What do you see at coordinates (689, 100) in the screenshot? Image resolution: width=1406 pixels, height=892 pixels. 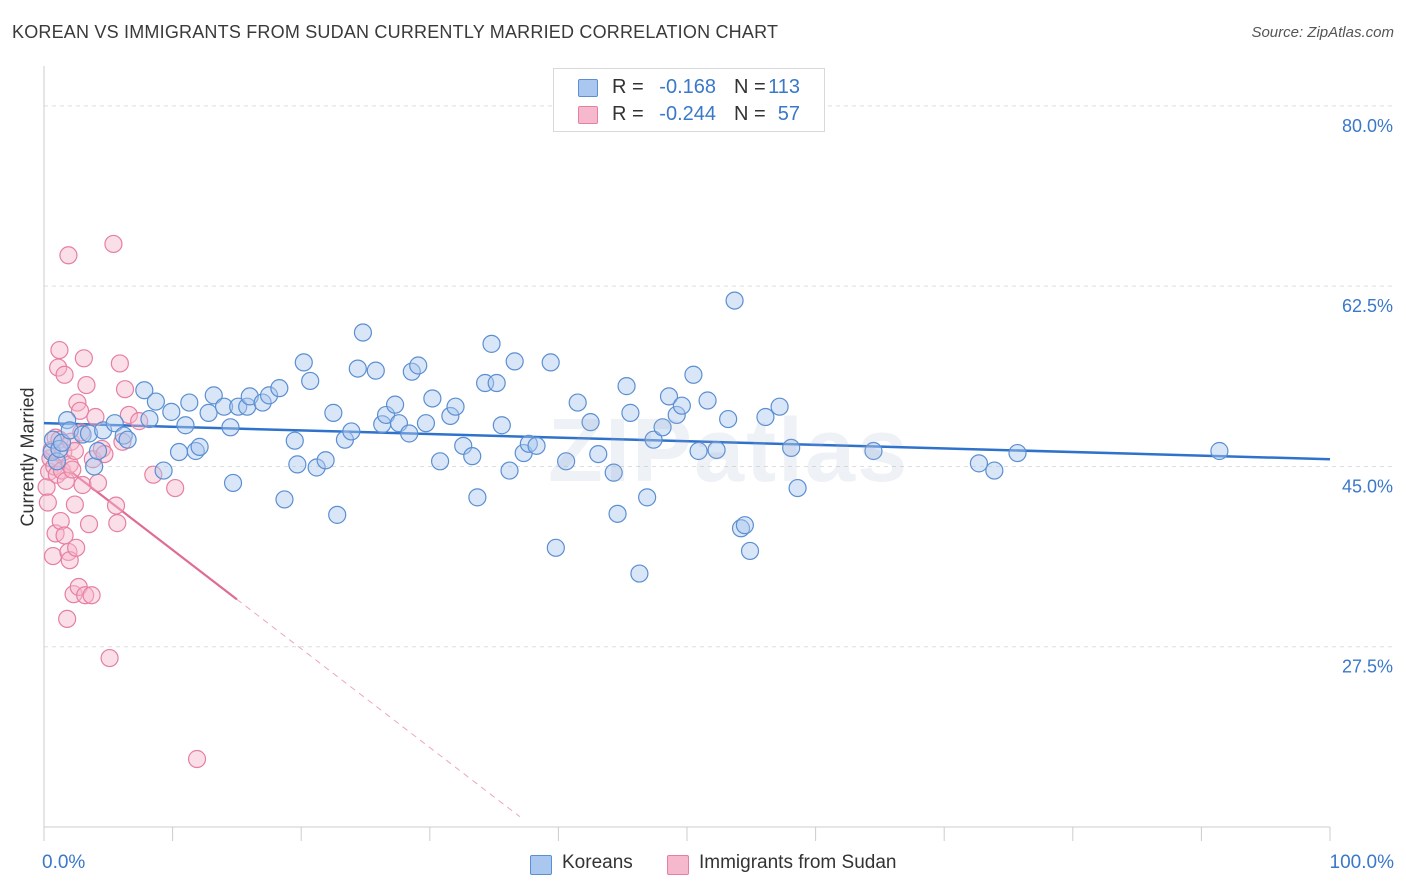 I see `correlation-legend: R = -0.168 N = 113 R = -0.244 N = 57` at bounding box center [689, 100].